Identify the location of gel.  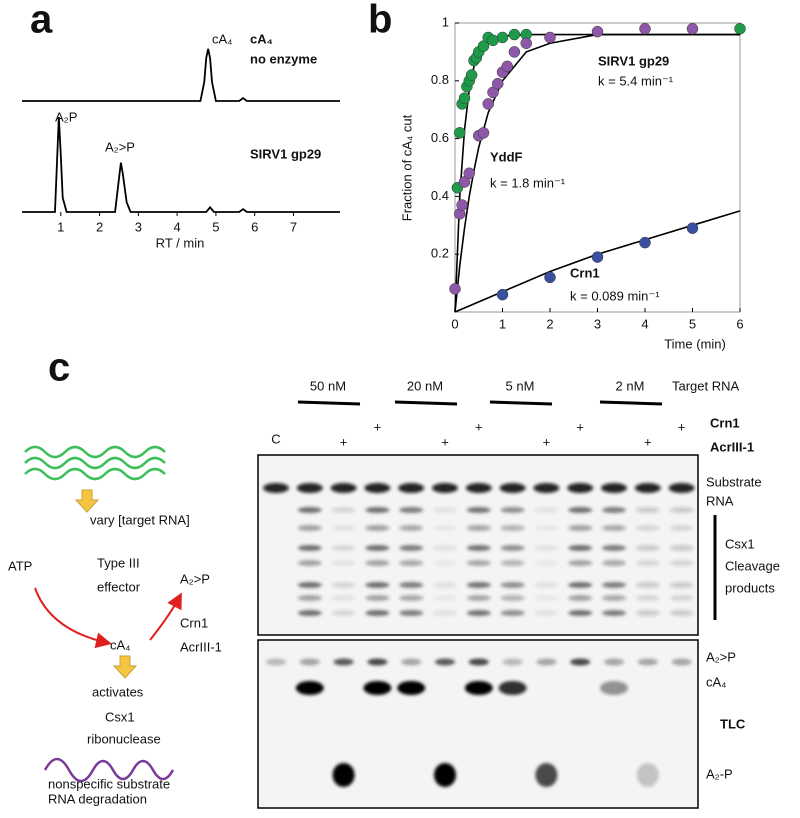
(478, 545).